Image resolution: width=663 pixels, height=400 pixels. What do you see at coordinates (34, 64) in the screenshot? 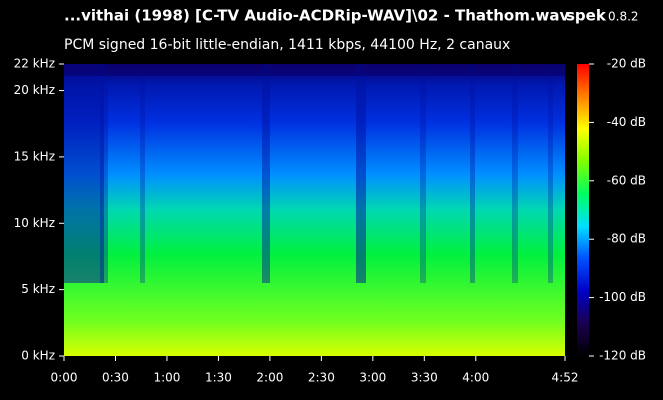
I see `y-tick-label: 22 kHz` at bounding box center [34, 64].